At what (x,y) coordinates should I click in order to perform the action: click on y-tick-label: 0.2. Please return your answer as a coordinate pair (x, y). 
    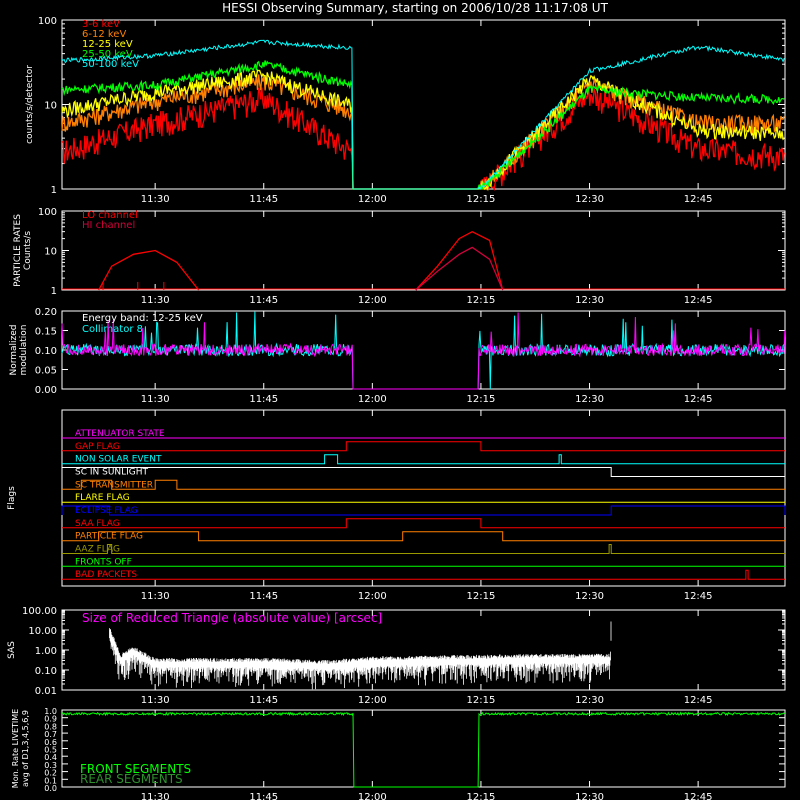
    Looking at the image, I should click on (50, 773).